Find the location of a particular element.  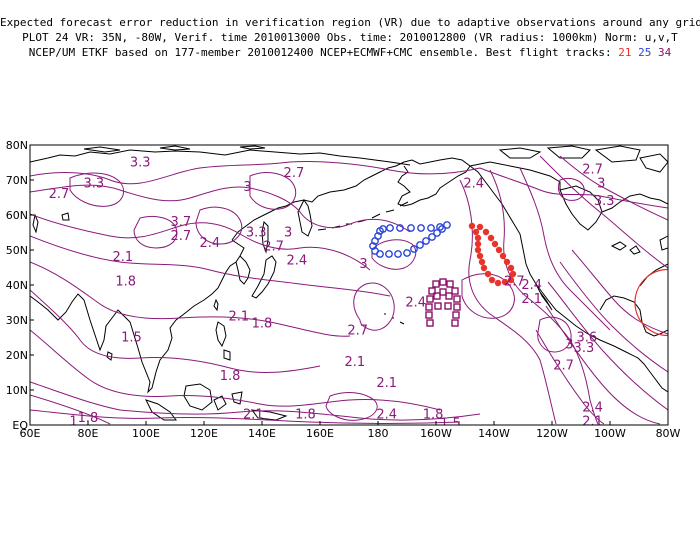

lon-label: 180 is located at coordinates (378, 433).